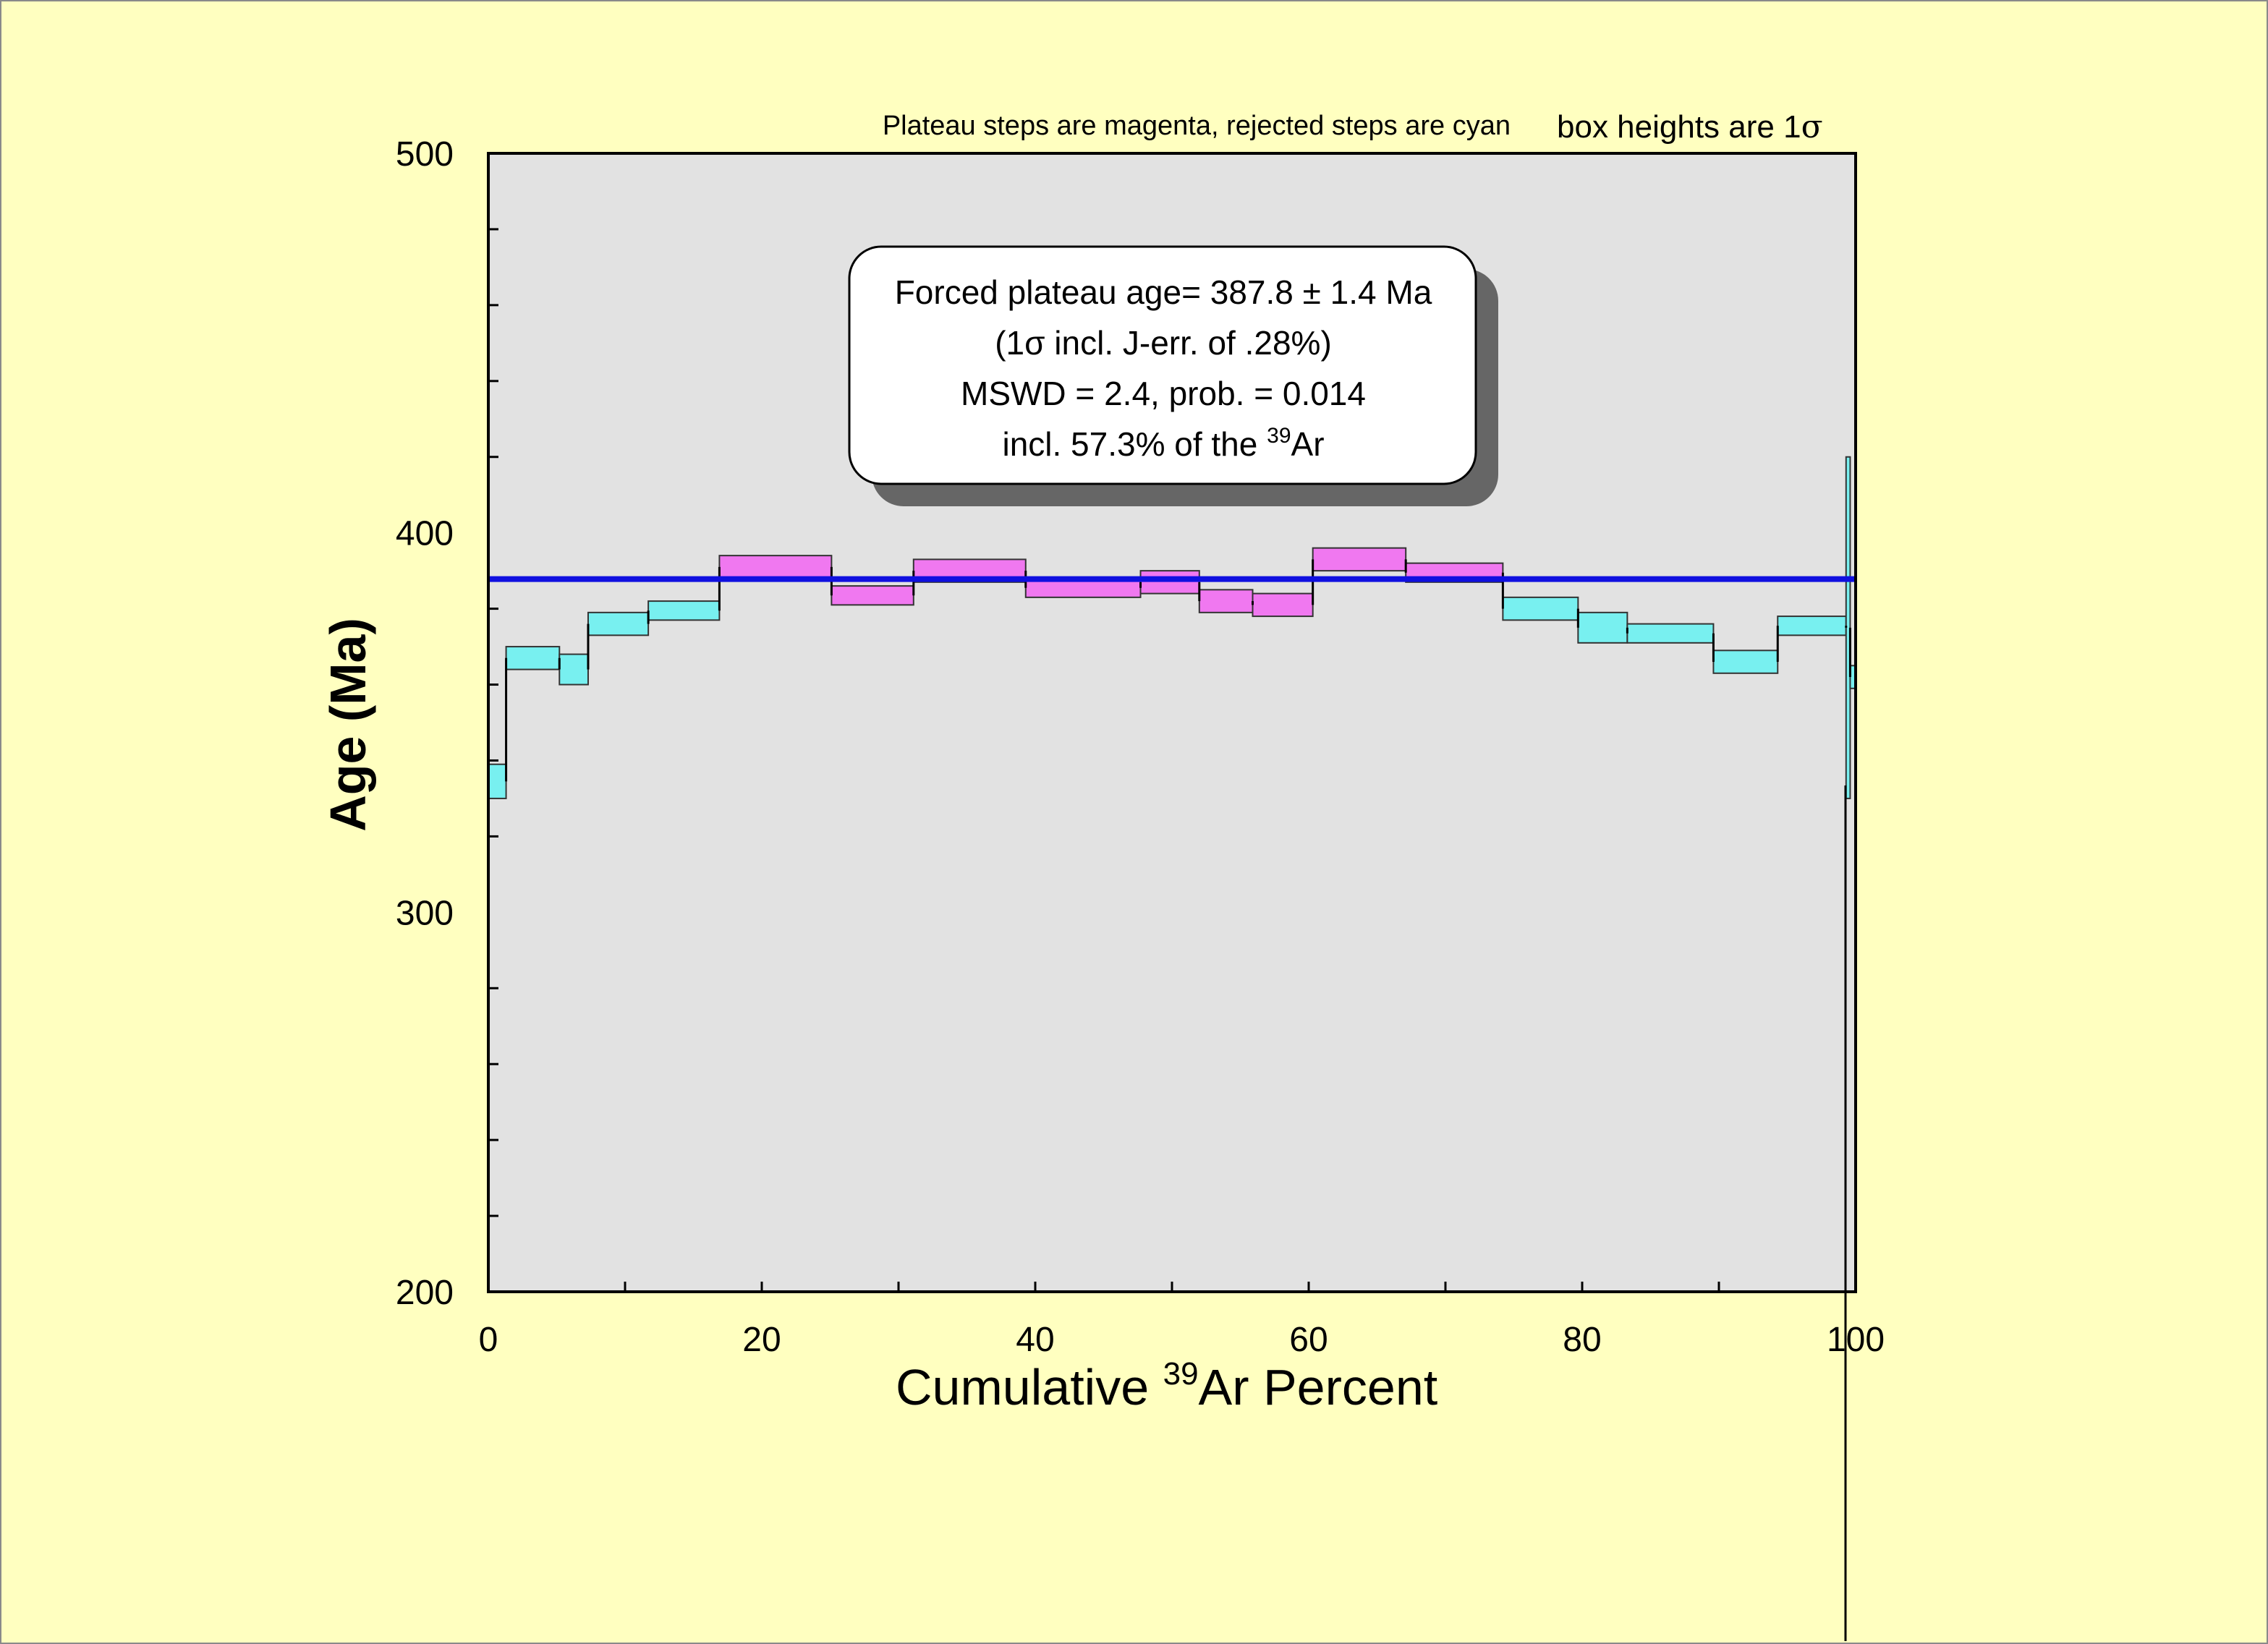  What do you see at coordinates (1679, 127) in the screenshot?
I see `box-height-note-text: box heights are 1` at bounding box center [1679, 127].